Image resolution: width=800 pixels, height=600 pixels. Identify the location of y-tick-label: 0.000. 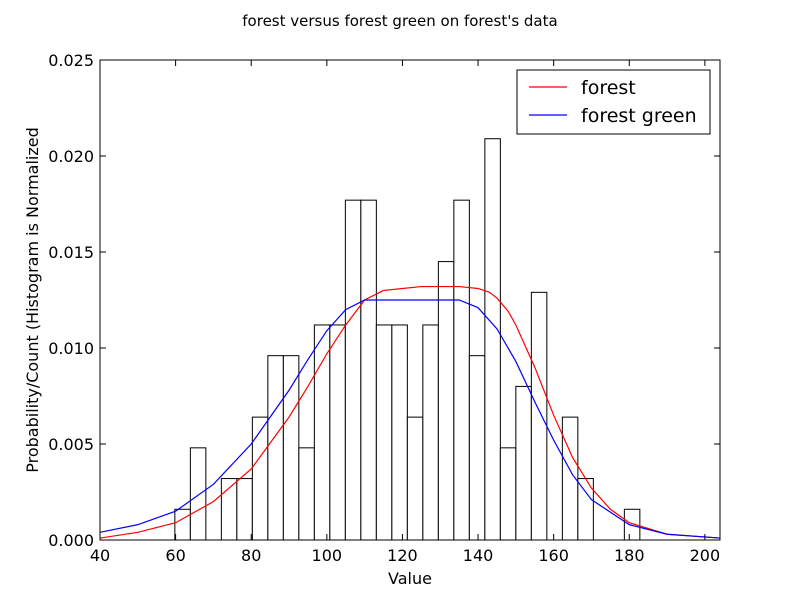
(71, 540).